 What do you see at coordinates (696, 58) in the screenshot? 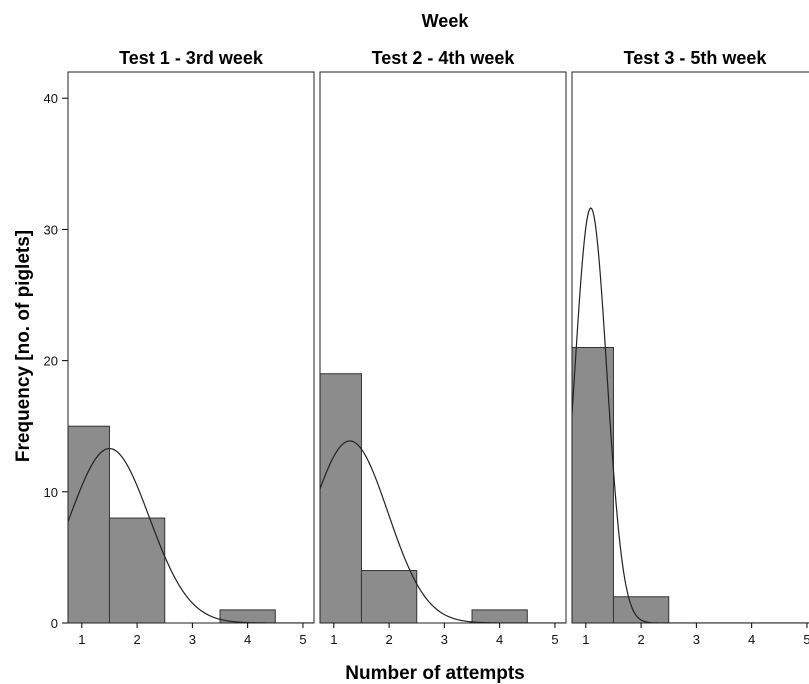
I see `panel-title-3: Test 3 - 5th week` at bounding box center [696, 58].